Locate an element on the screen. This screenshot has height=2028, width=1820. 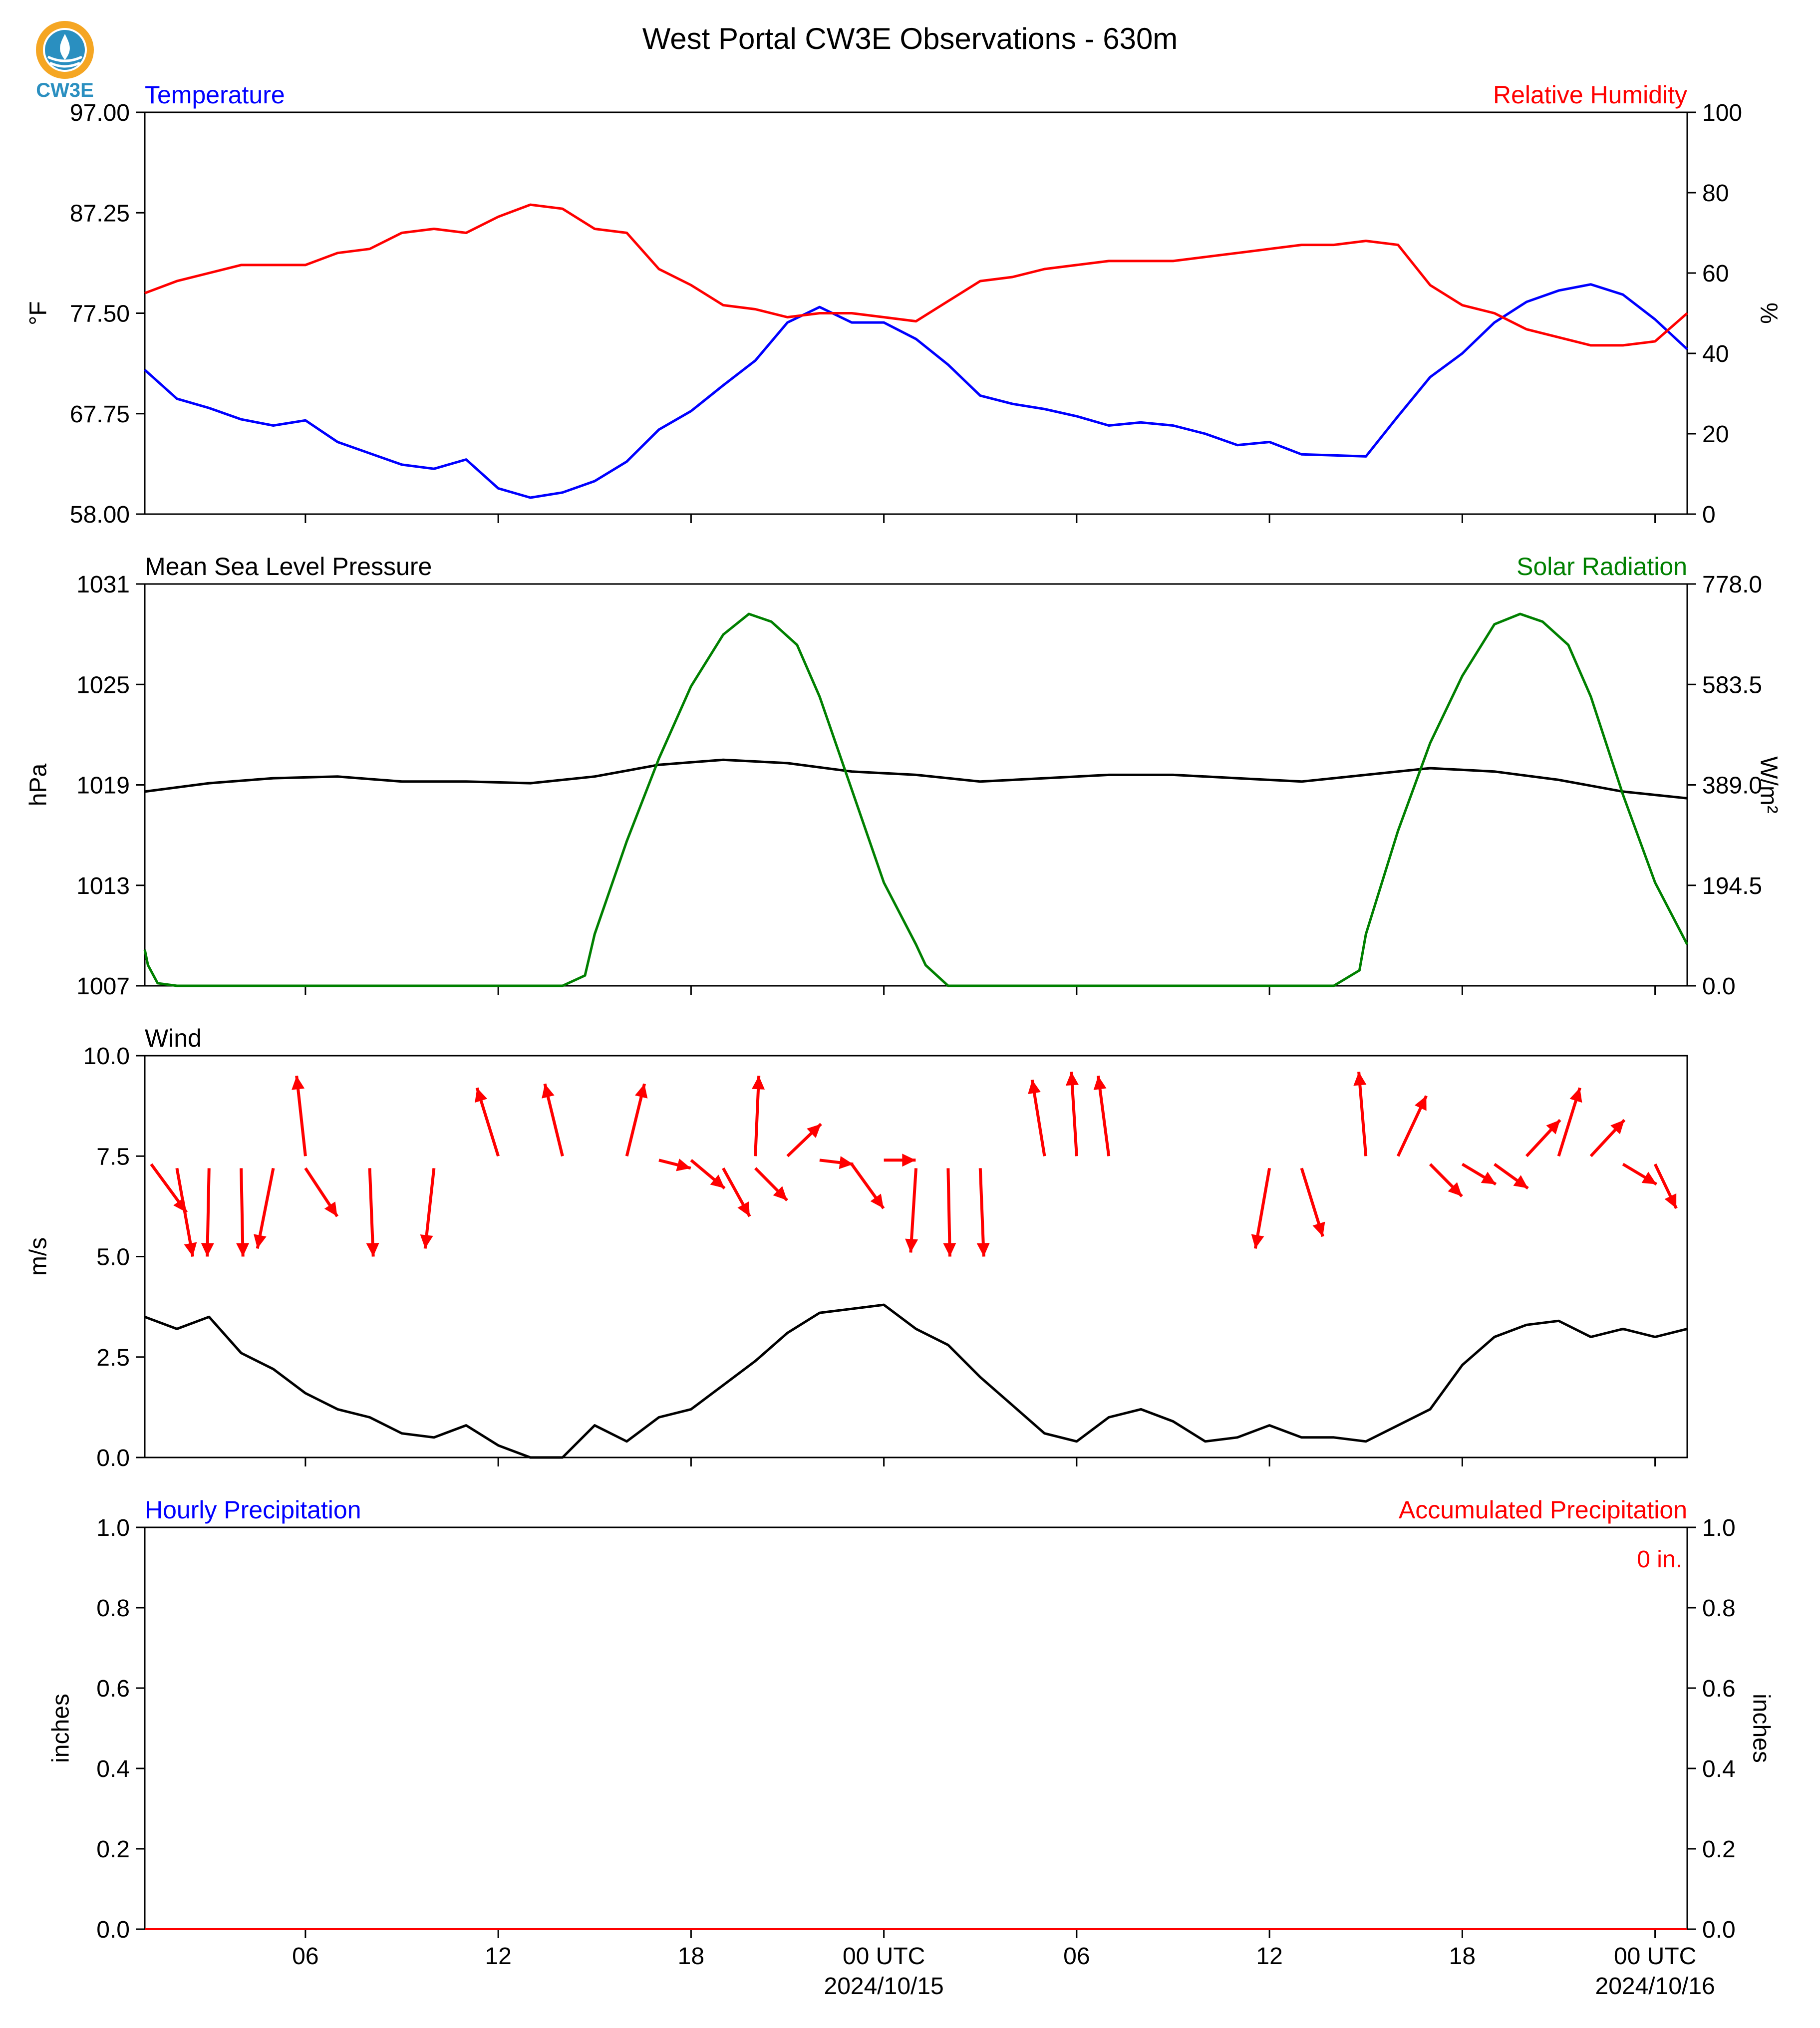
y-axis-label-left: inches is located at coordinates (61, 1728).